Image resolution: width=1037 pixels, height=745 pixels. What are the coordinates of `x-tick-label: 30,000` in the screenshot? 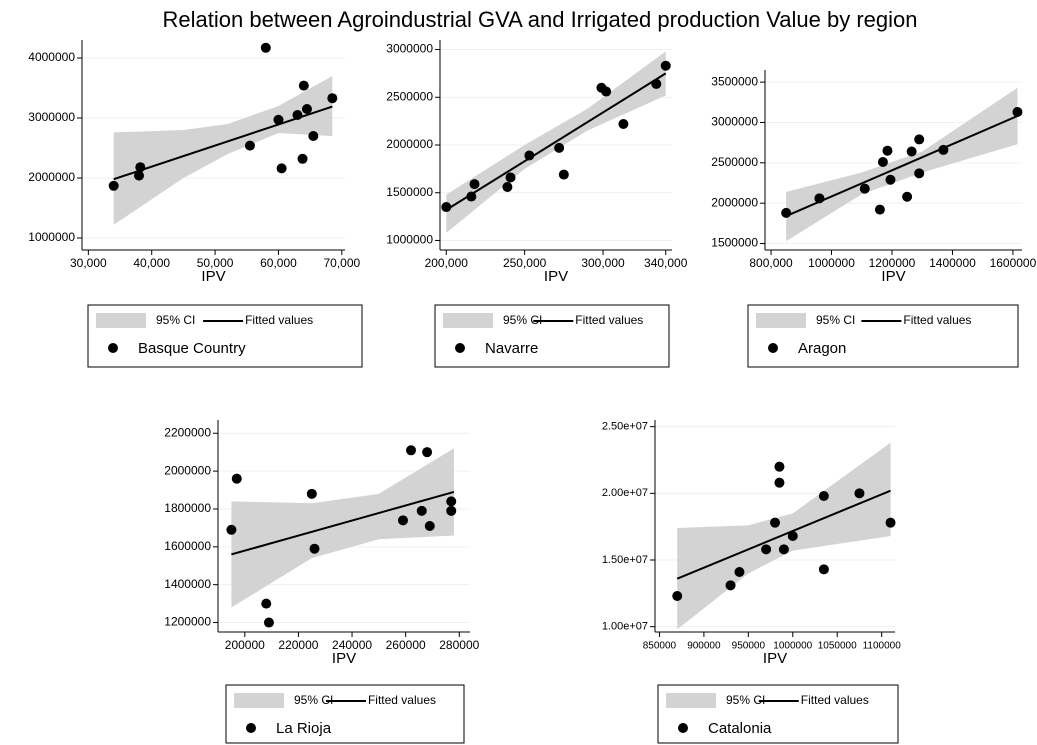 It's located at (88, 263).